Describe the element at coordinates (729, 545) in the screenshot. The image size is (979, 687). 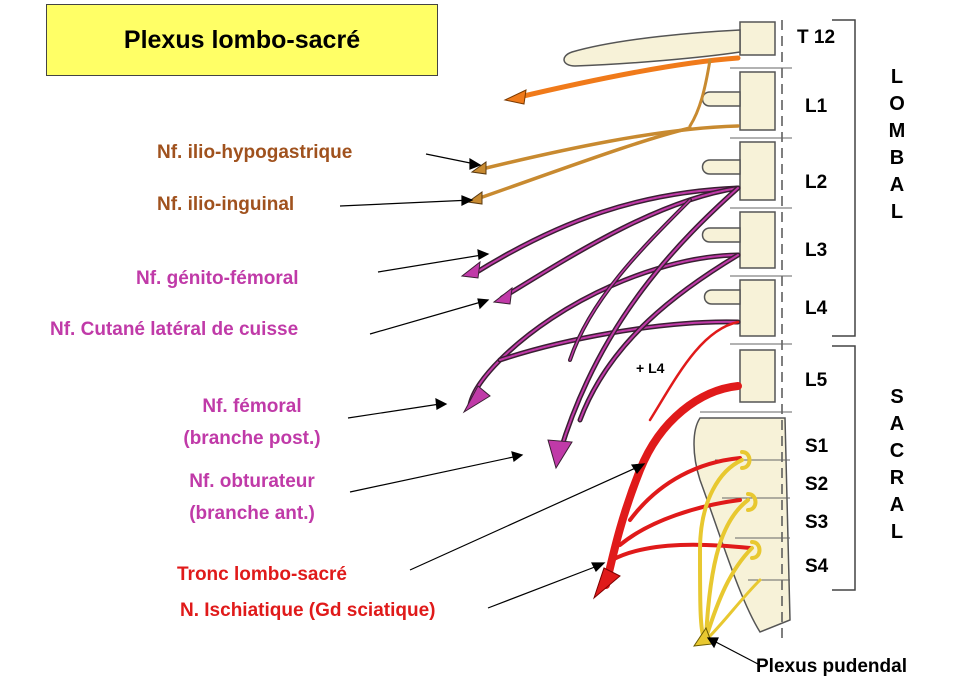
I see `nerves-pudendal-yellow` at that location.